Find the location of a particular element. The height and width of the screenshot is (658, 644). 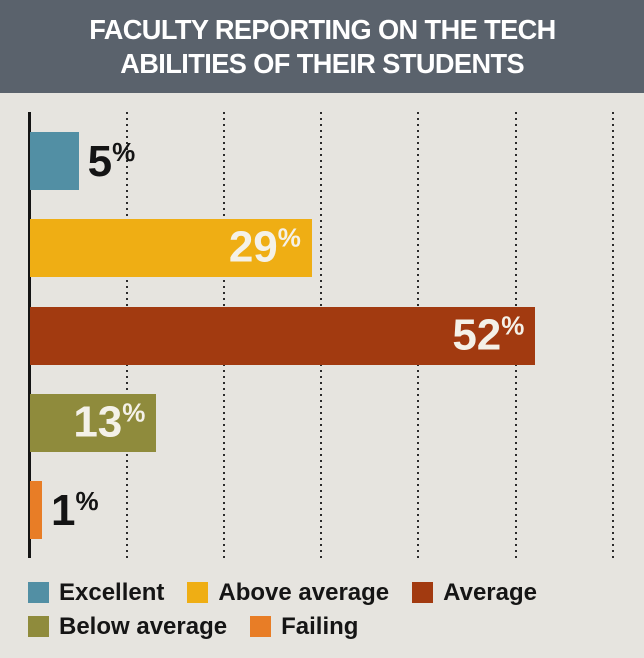

bar-value-label-average: 52% is located at coordinates (488, 335).